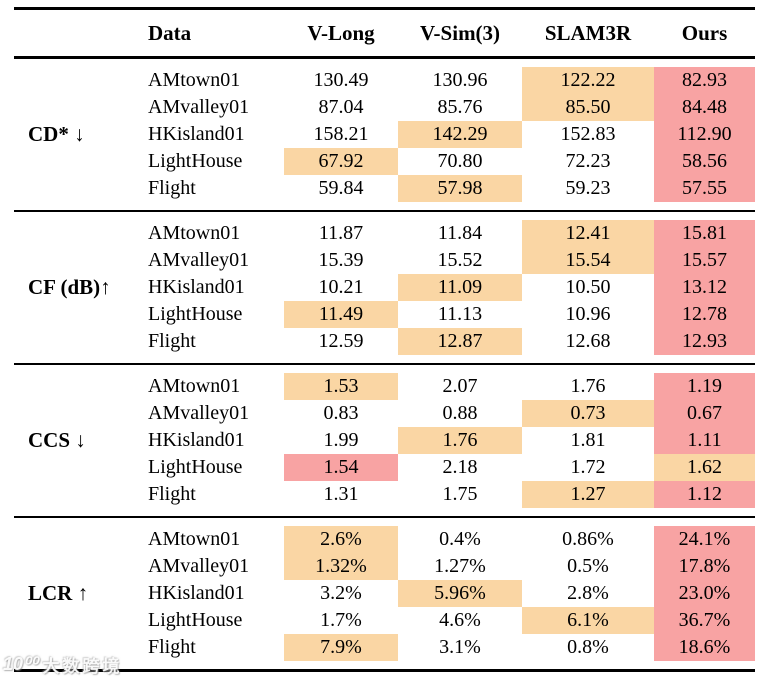 This screenshot has height=678, width=759. What do you see at coordinates (460, 260) in the screenshot?
I see `value-cell: 15.52` at bounding box center [460, 260].